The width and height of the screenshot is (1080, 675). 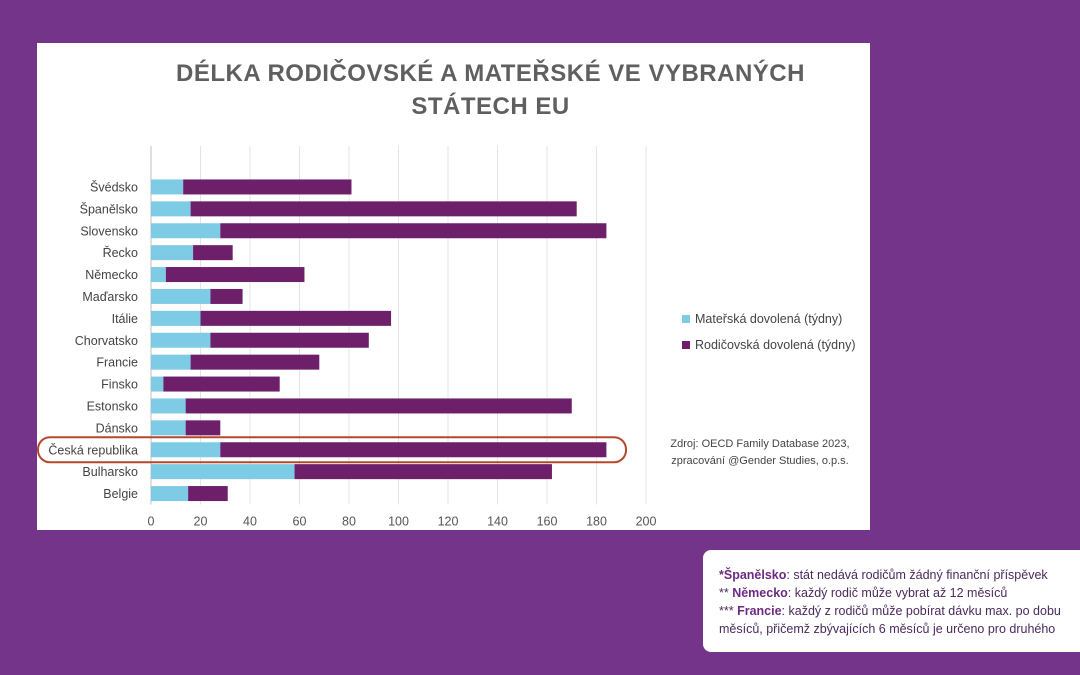 What do you see at coordinates (109, 231) in the screenshot?
I see `category-label: Slovensko` at bounding box center [109, 231].